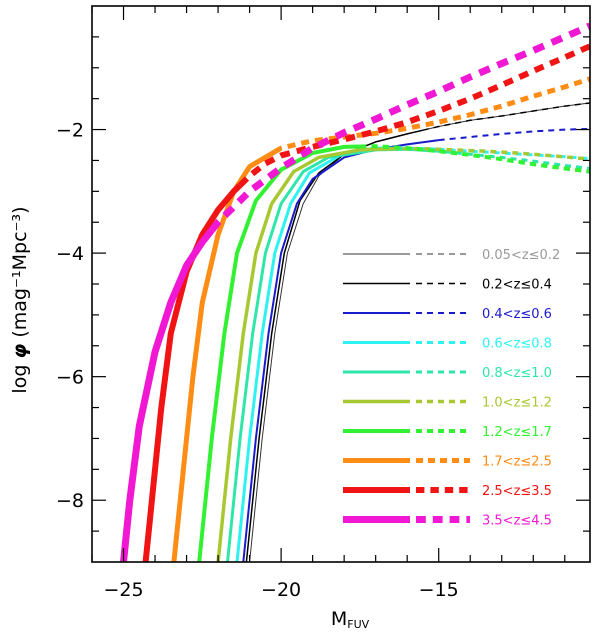 The height and width of the screenshot is (636, 600). Describe the element at coordinates (281, 590) in the screenshot. I see `x-tick-label: −20` at that location.